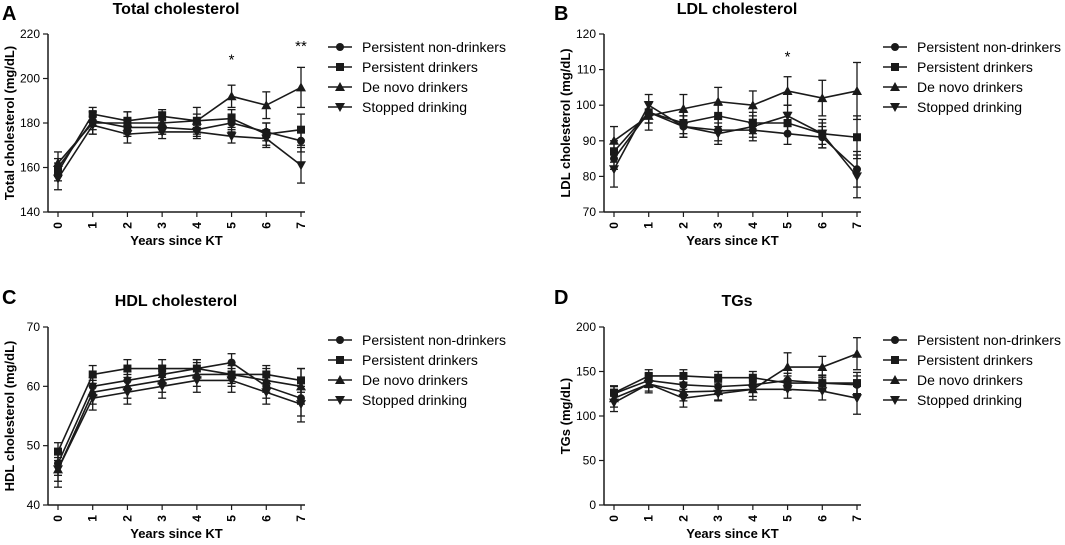 The width and height of the screenshot is (1065, 545). What do you see at coordinates (736, 301) in the screenshot?
I see `panel-d-title: TGs` at bounding box center [736, 301].